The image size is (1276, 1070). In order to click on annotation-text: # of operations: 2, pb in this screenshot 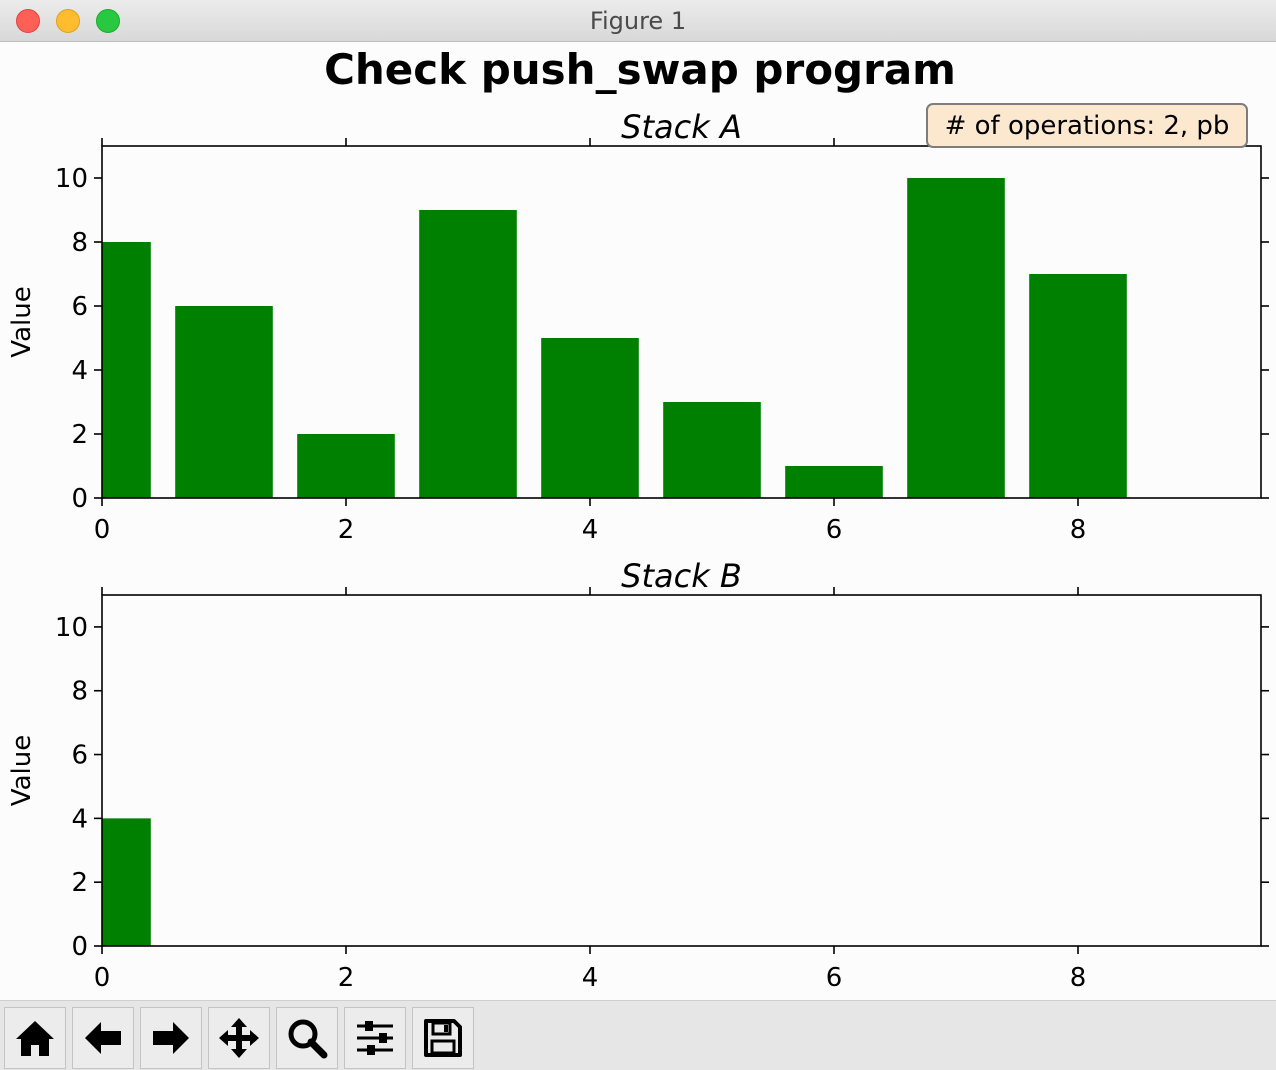, I will do `click(1087, 126)`.